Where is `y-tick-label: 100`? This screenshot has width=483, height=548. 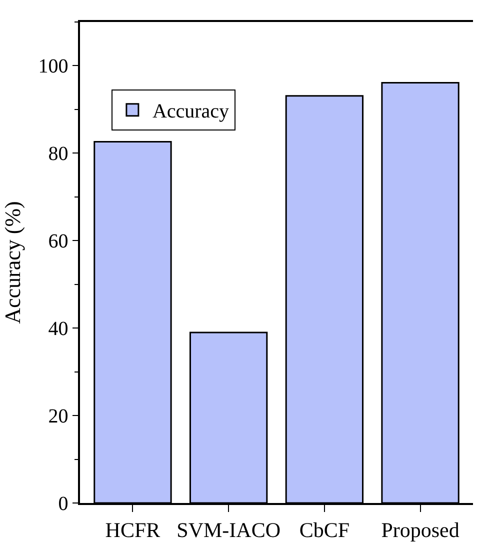 y-tick-label: 100 is located at coordinates (53, 67).